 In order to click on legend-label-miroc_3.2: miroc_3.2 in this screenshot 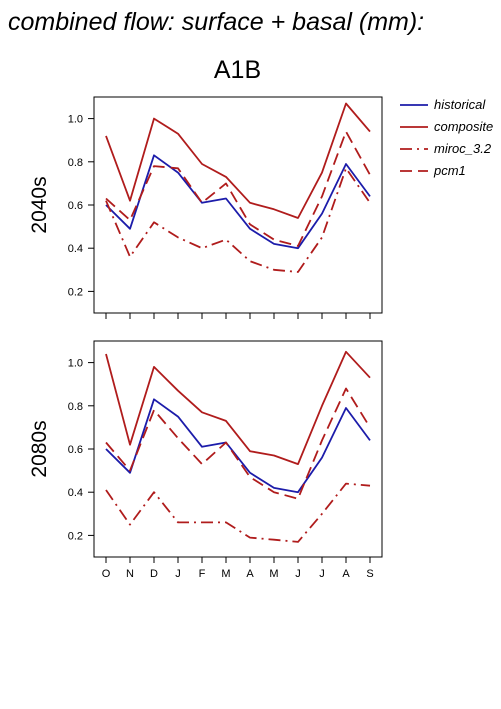, I will do `click(463, 148)`.